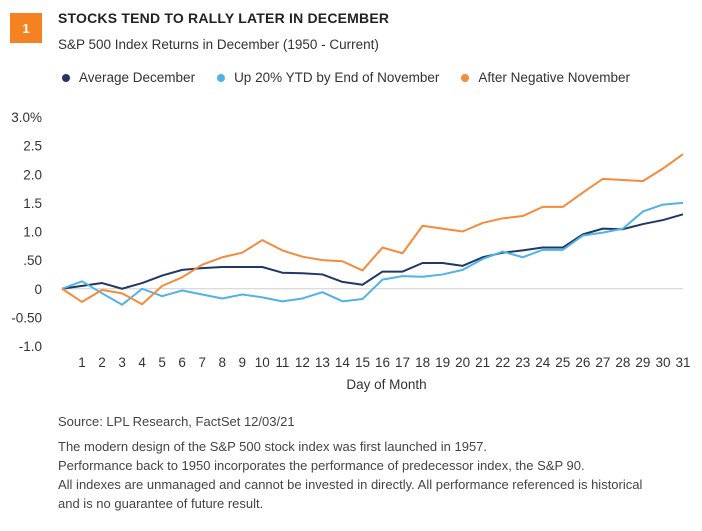 This screenshot has height=531, width=702. Describe the element at coordinates (402, 362) in the screenshot. I see `x-tick-label: 17` at that location.